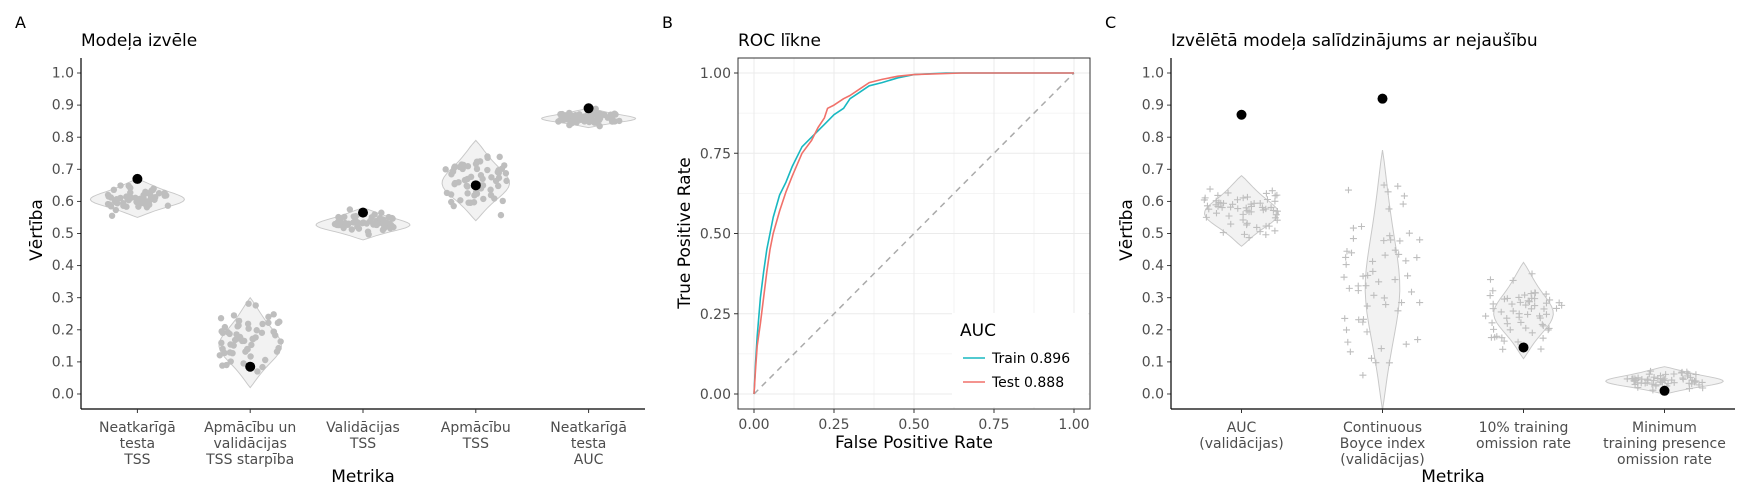 The width and height of the screenshot is (1750, 500). What do you see at coordinates (1030, 359) in the screenshot?
I see `legend-label-train: Train 0.896` at bounding box center [1030, 359].